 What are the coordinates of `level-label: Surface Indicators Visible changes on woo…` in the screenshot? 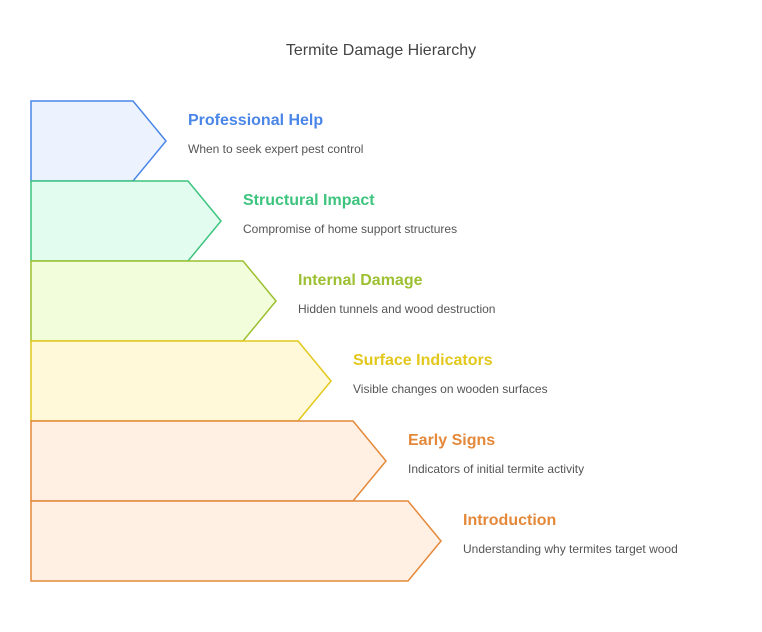 It's located at (450, 374).